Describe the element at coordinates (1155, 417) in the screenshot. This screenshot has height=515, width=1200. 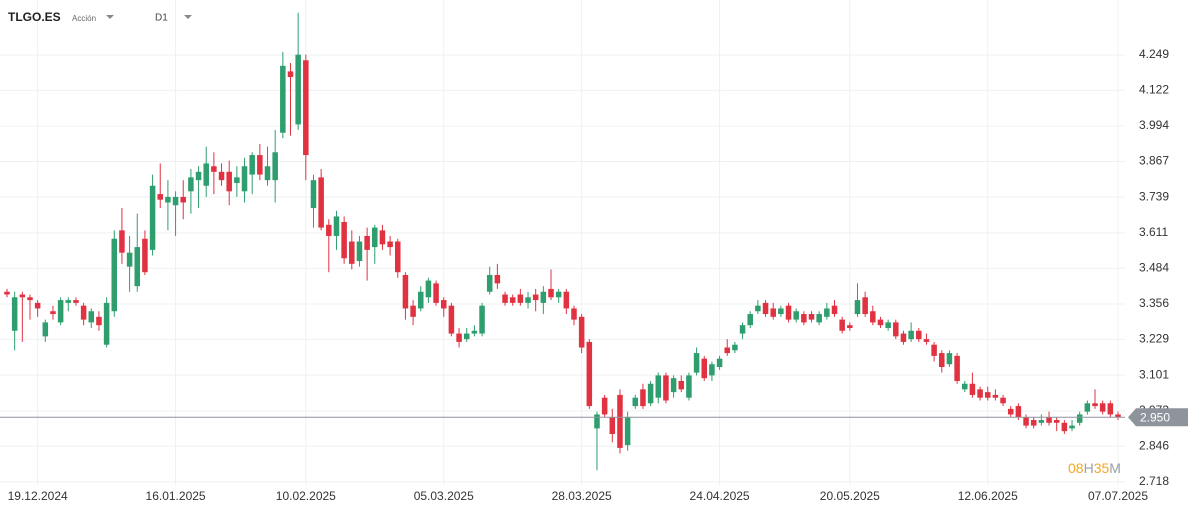
I see `last-price-label: 2.950` at that location.